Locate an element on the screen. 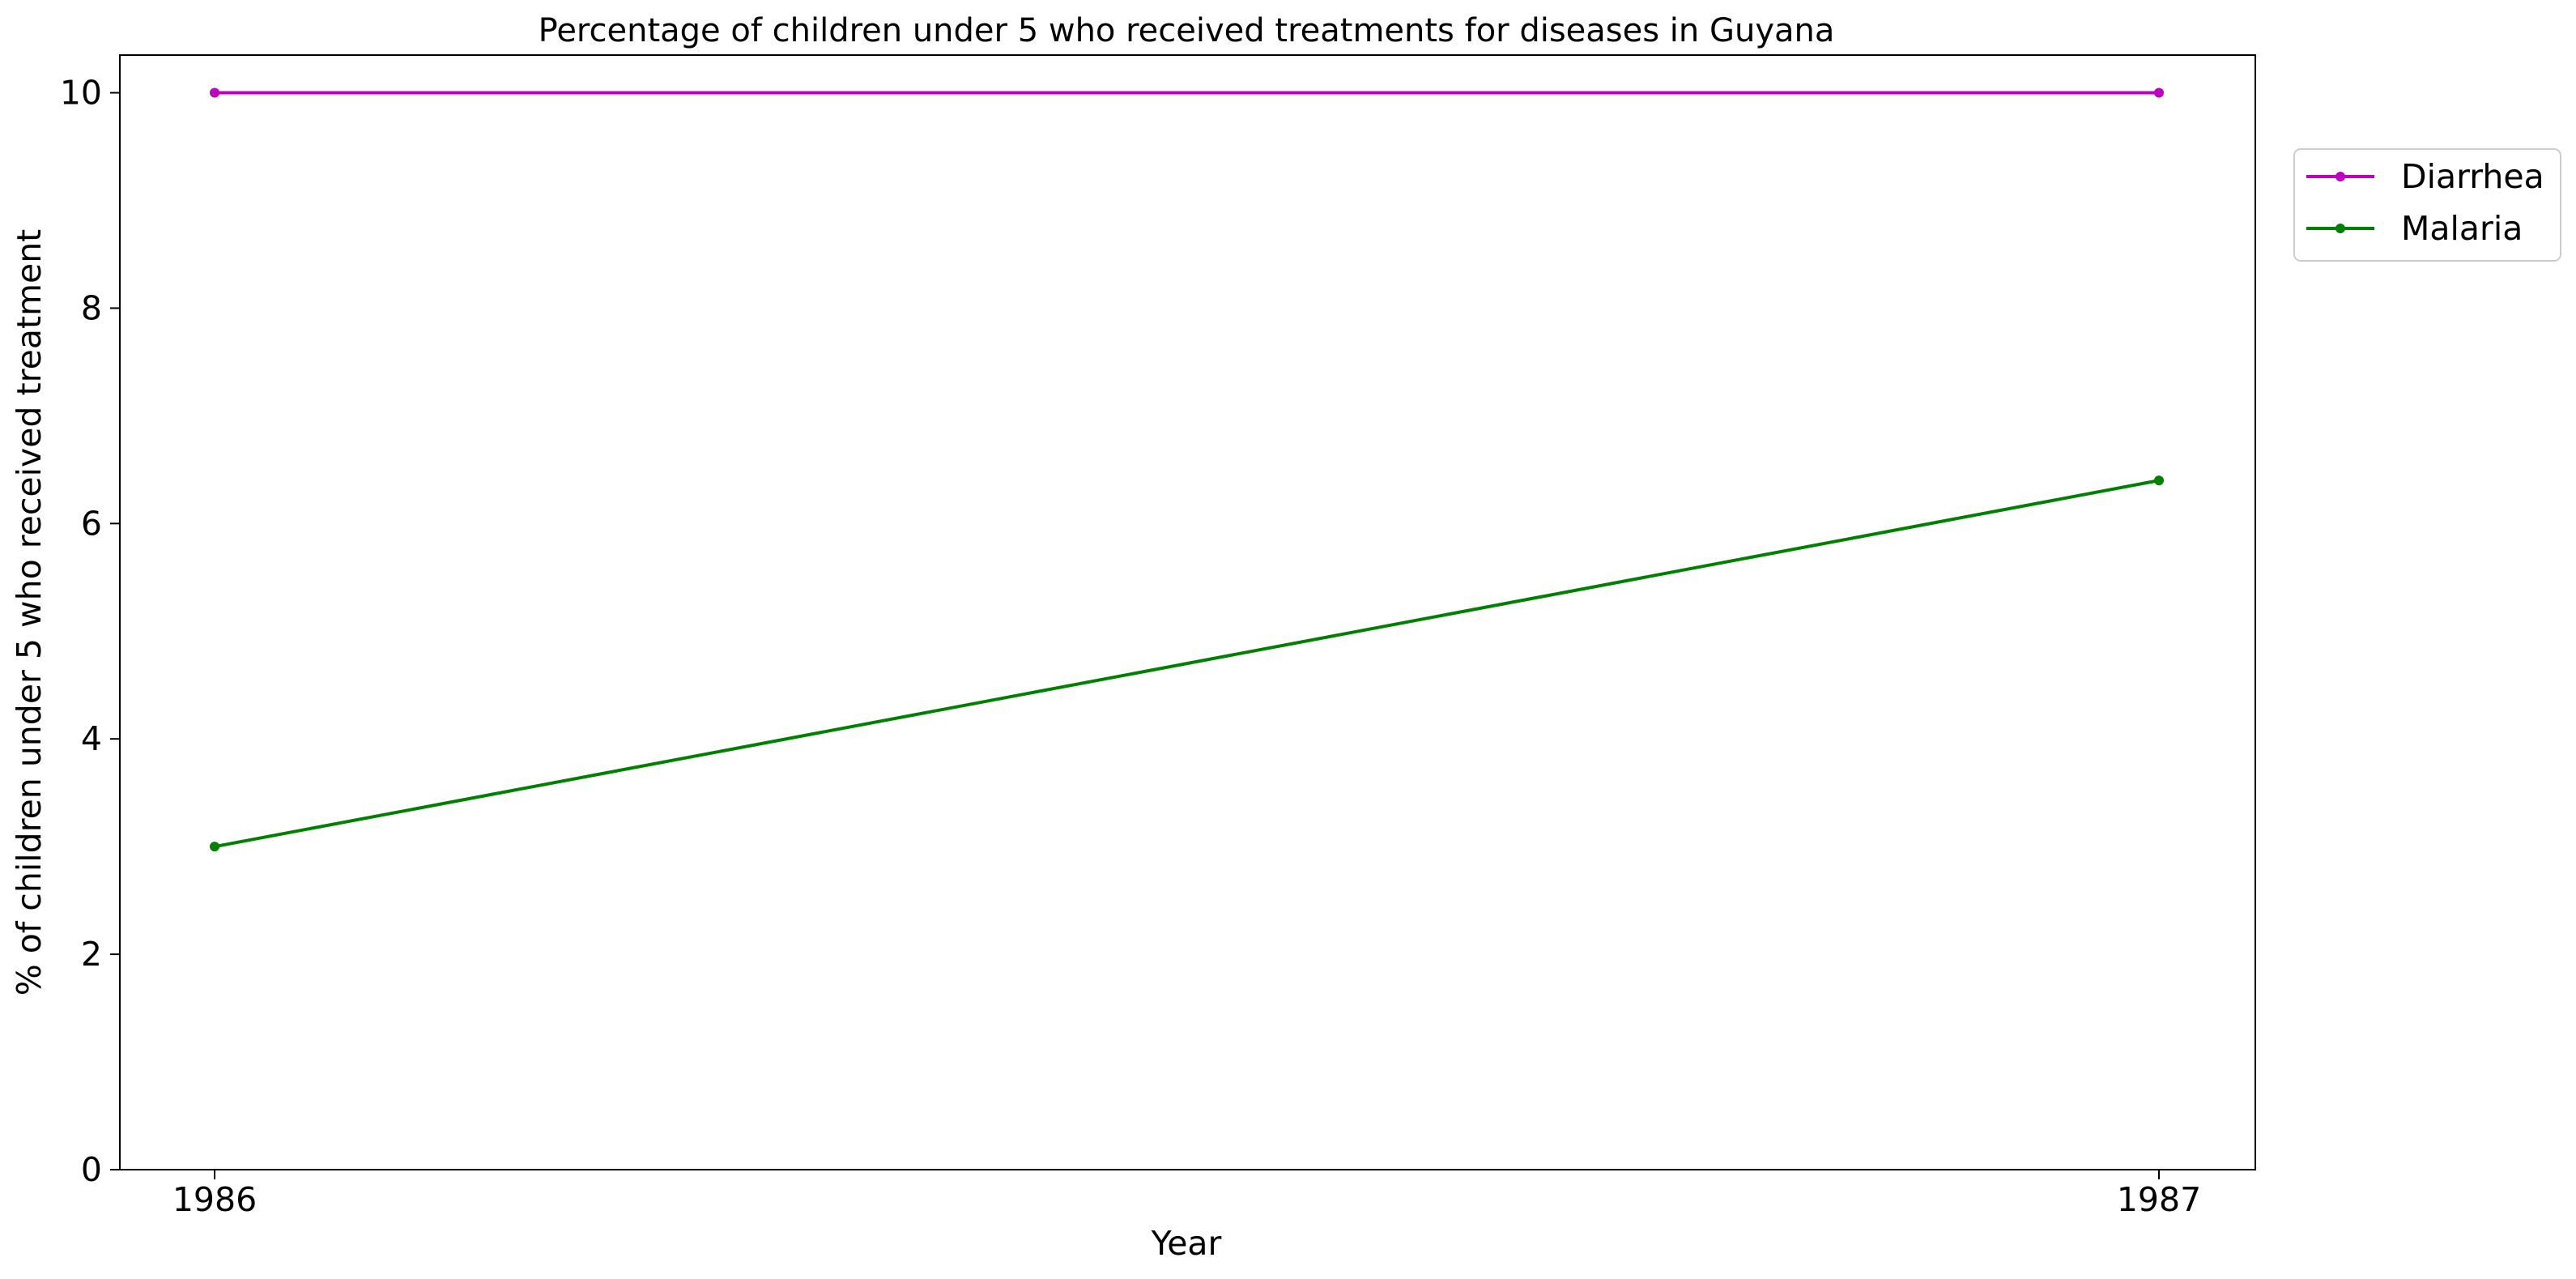 This screenshot has width=2576, height=1279. y-axis: 0 2 4 6 8 10 is located at coordinates (90, 631).